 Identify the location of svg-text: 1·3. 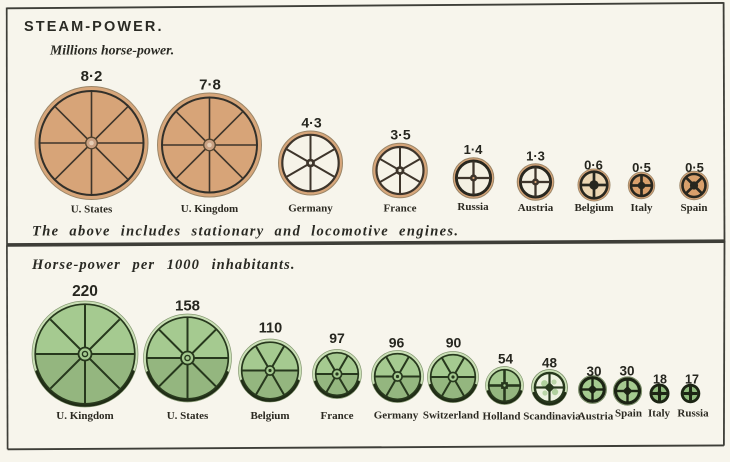
(535, 156).